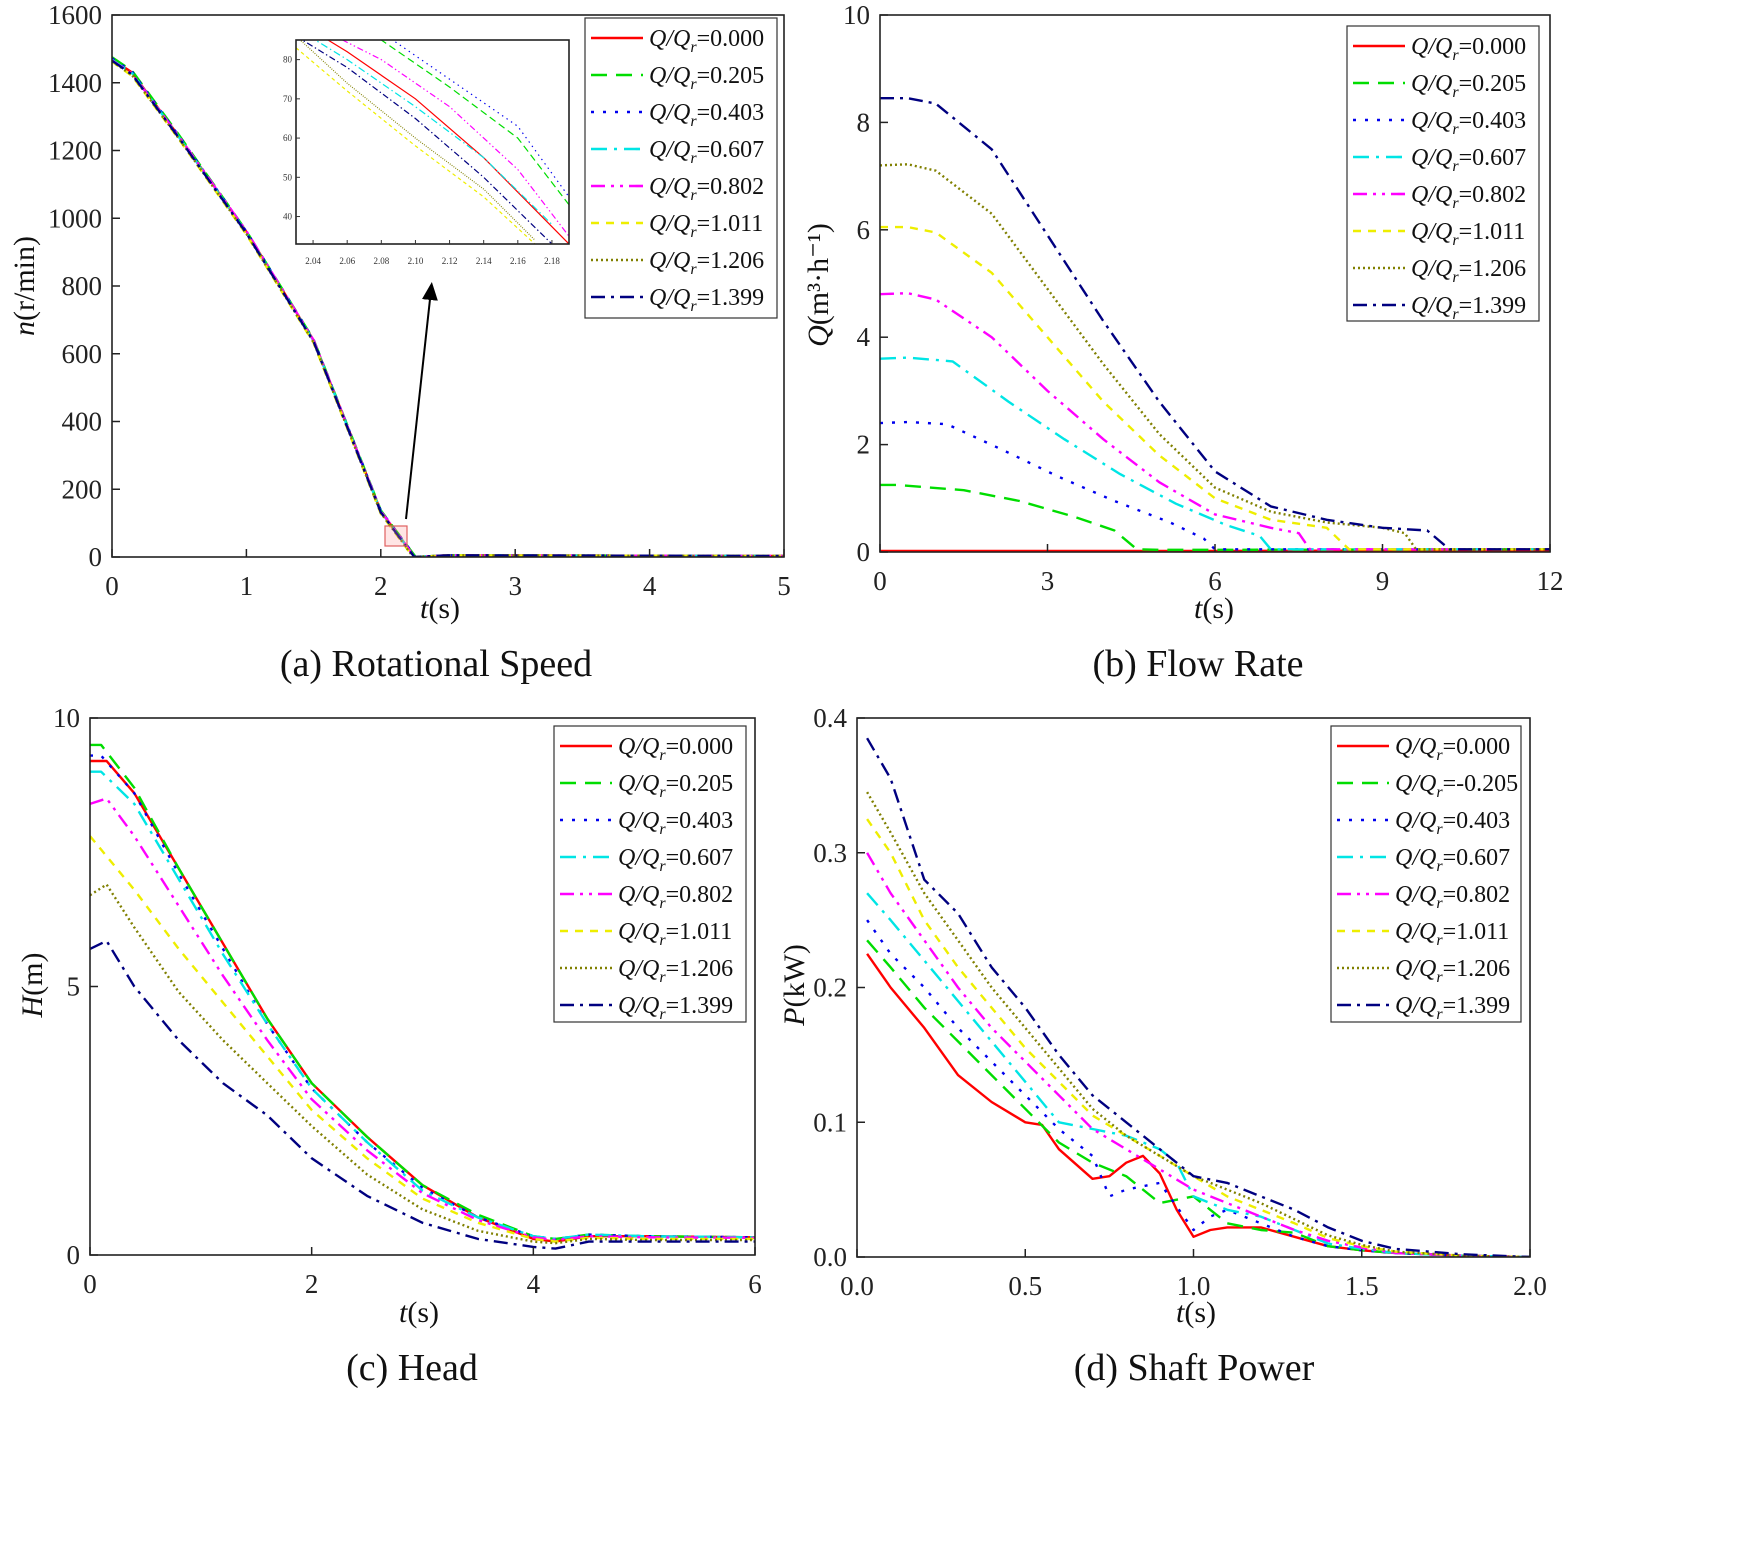  What do you see at coordinates (32, 986) in the screenshot?
I see `y-axis-label: H(m)` at bounding box center [32, 986].